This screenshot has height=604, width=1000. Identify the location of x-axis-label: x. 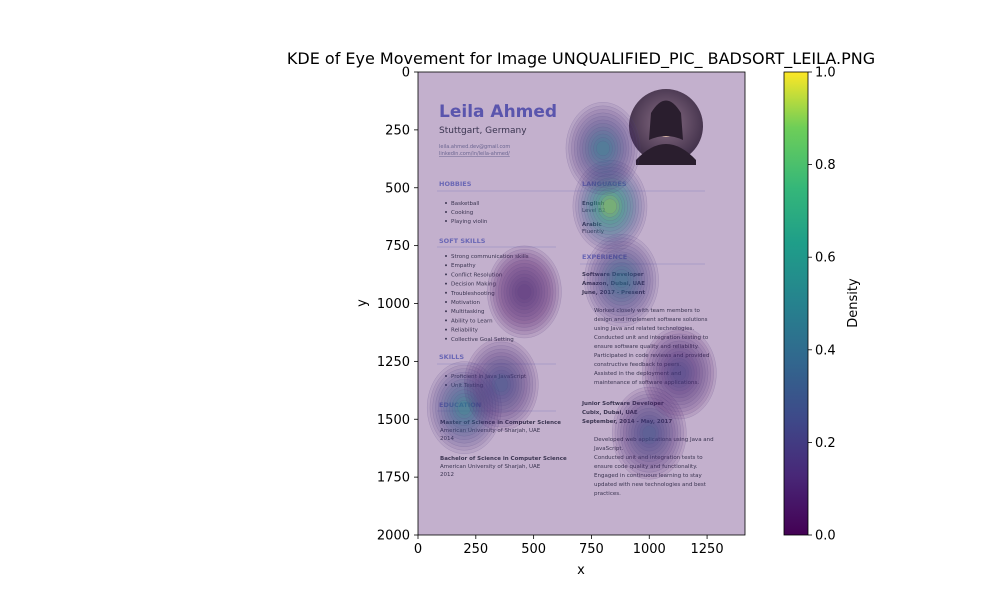
(581, 570).